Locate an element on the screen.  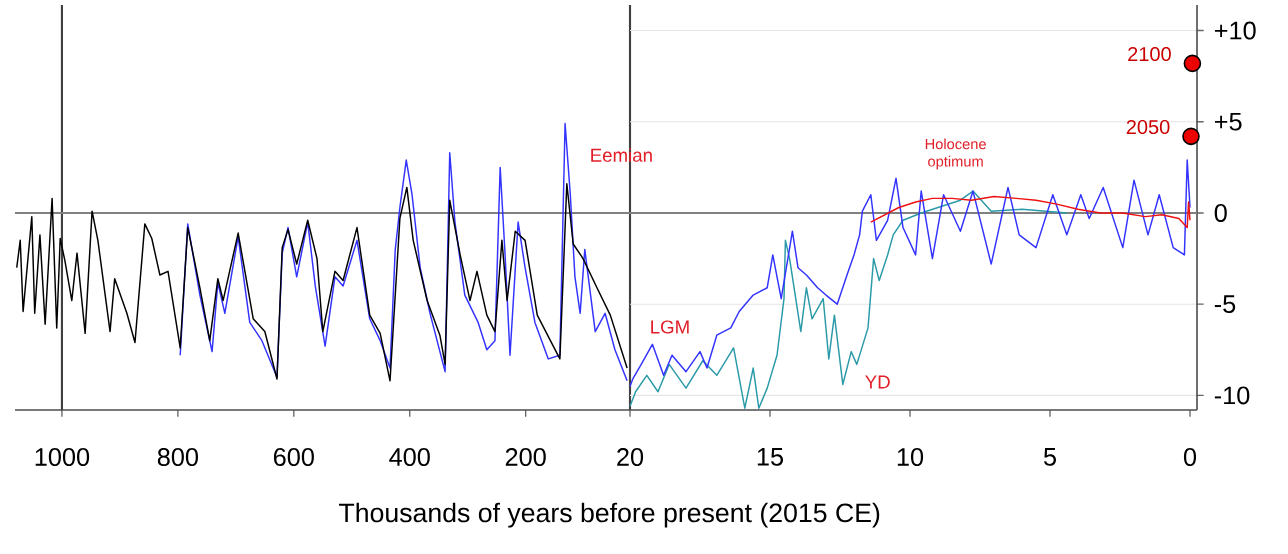
x-tick-label: 400 is located at coordinates (409, 457).